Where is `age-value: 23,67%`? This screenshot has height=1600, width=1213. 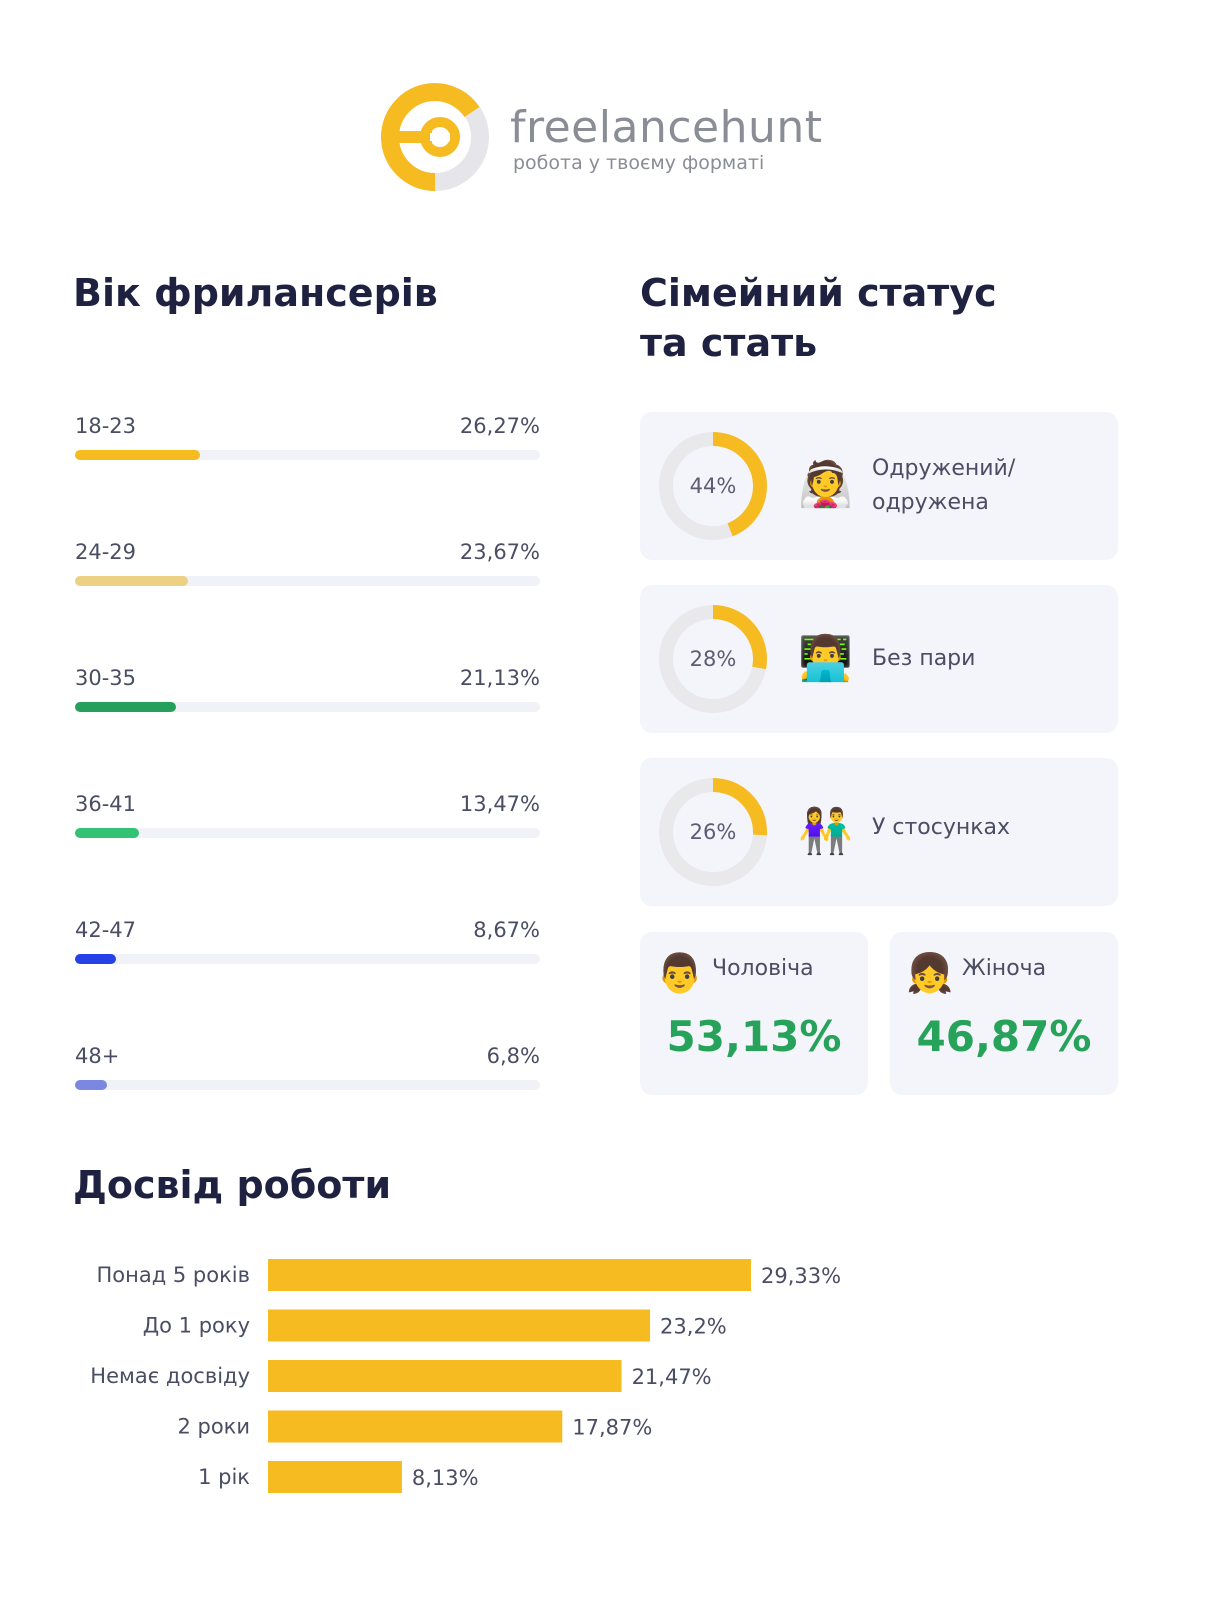
age-value: 23,67% is located at coordinates (499, 552).